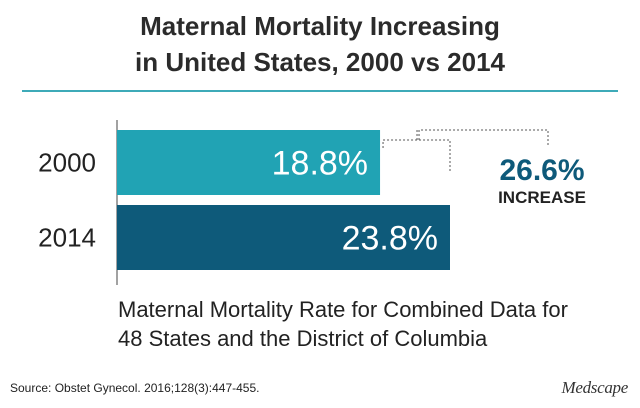 The image size is (640, 408). I want to click on bar-2000, so click(249, 162).